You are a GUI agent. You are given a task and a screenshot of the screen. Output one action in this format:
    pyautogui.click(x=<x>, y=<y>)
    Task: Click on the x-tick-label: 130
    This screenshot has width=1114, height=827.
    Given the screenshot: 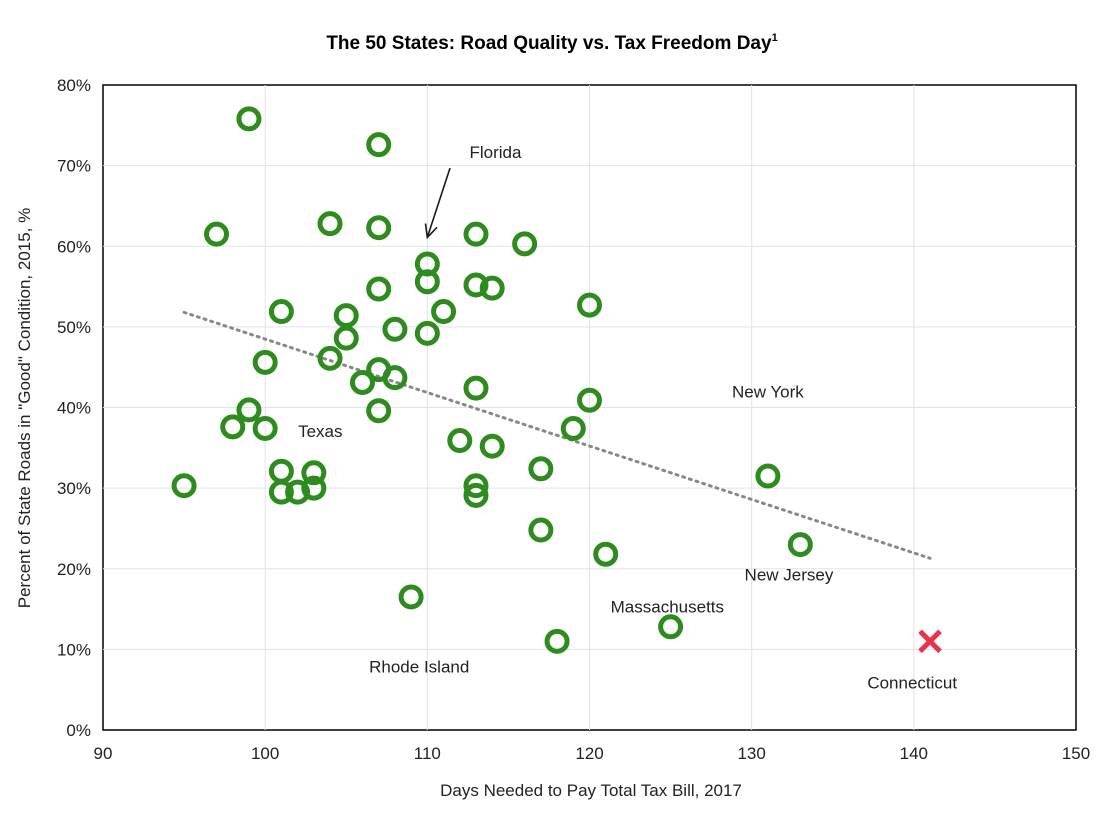 What is the action you would take?
    pyautogui.click(x=751, y=753)
    